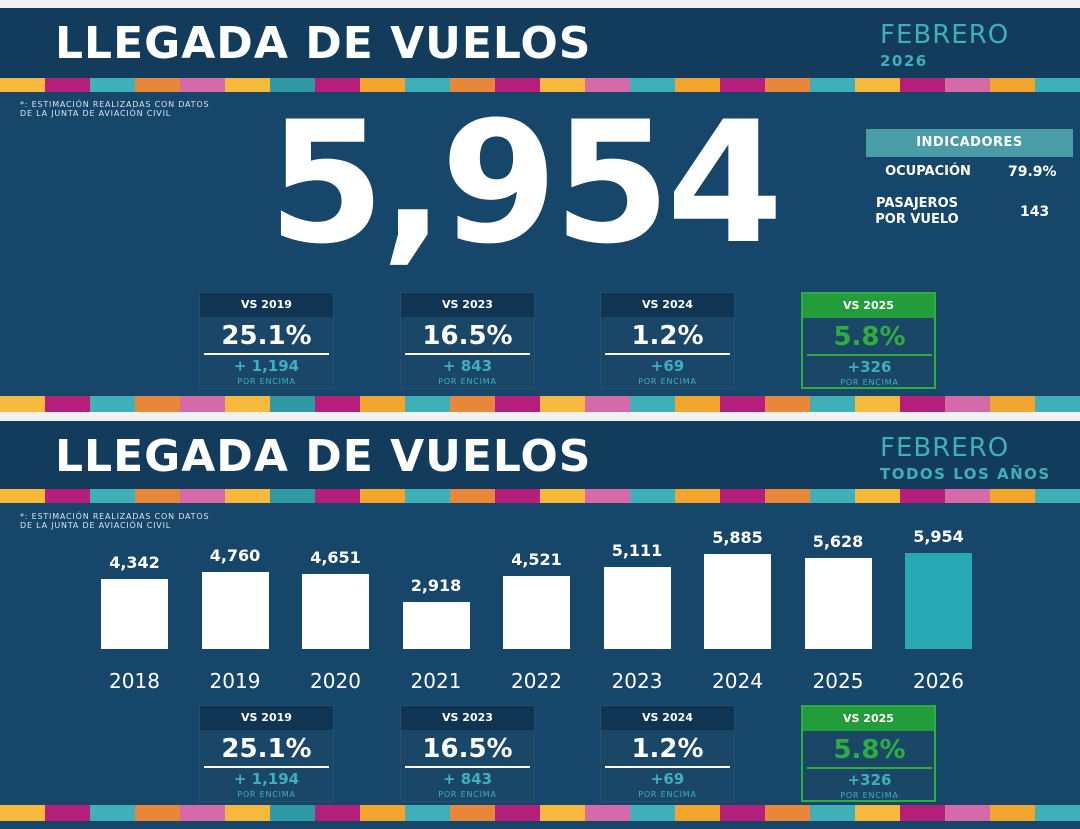 This screenshot has height=829, width=1080. I want to click on bar-value-label-2026: 5,954, so click(938, 536).